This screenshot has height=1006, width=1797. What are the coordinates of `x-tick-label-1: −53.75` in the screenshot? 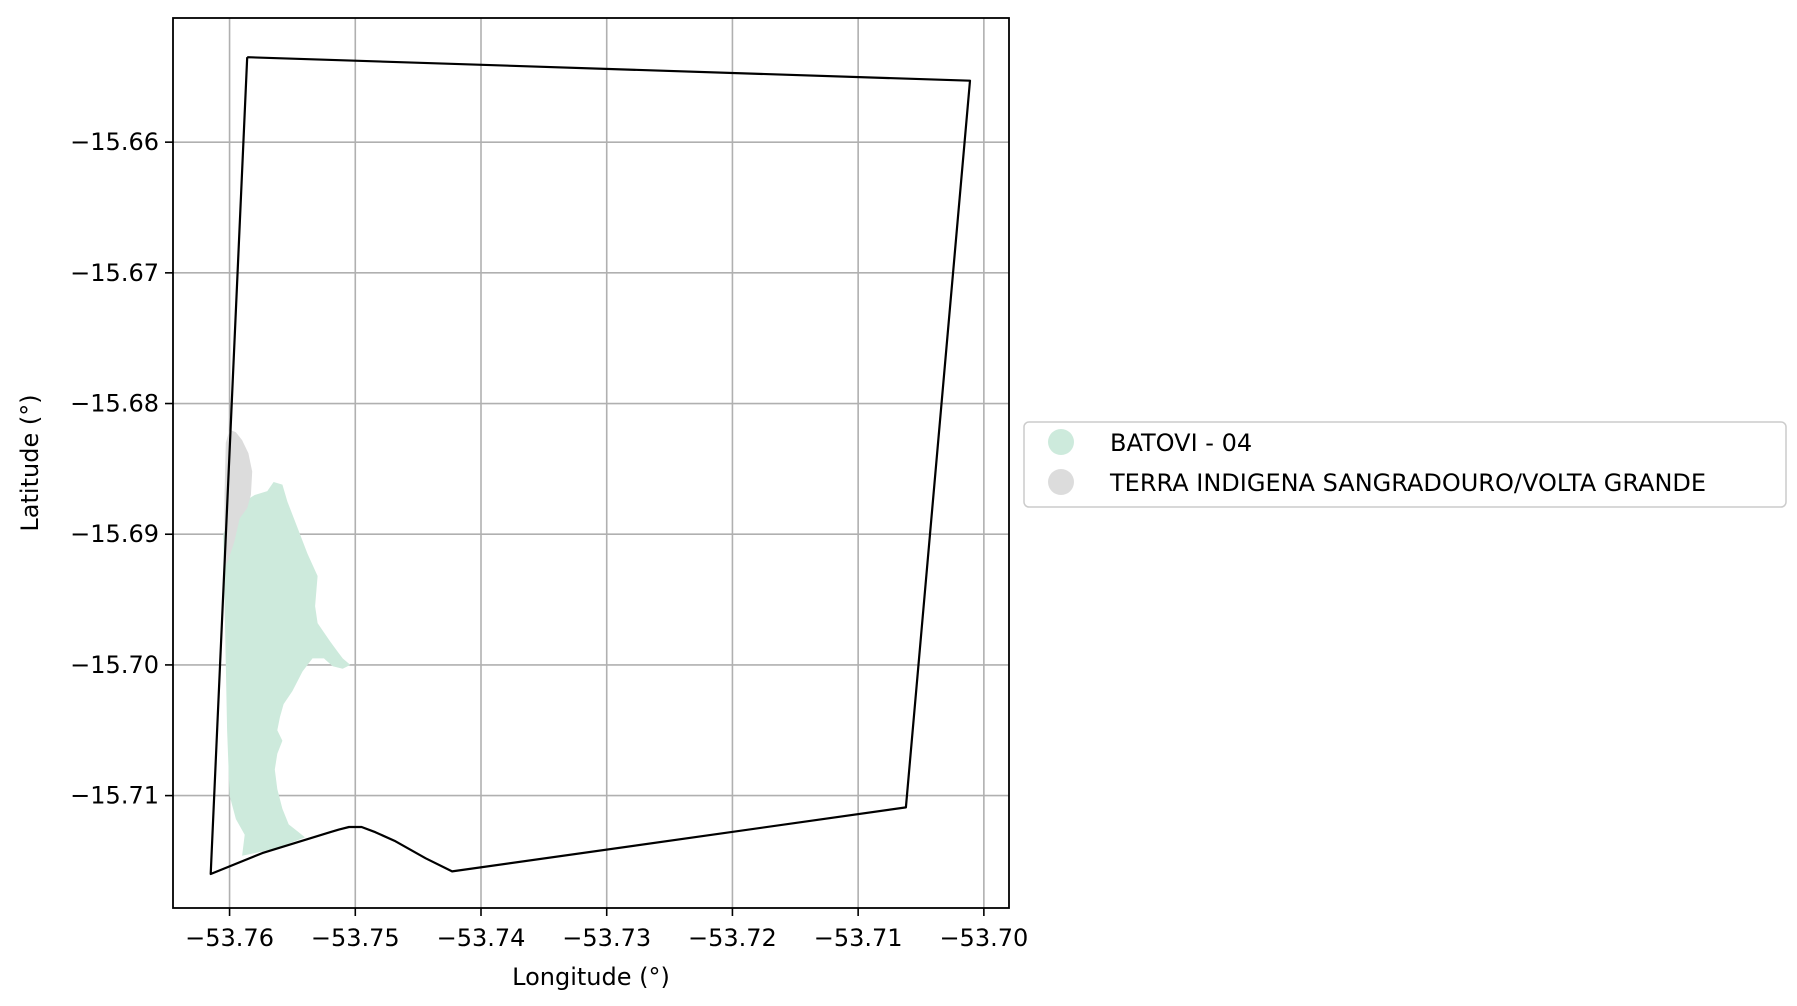 It's located at (355, 938).